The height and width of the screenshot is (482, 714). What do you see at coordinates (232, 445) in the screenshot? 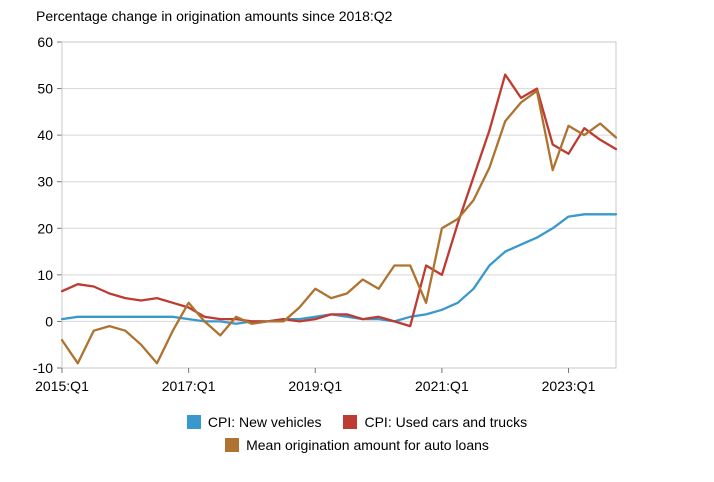
I see `legend-swatch-brown` at bounding box center [232, 445].